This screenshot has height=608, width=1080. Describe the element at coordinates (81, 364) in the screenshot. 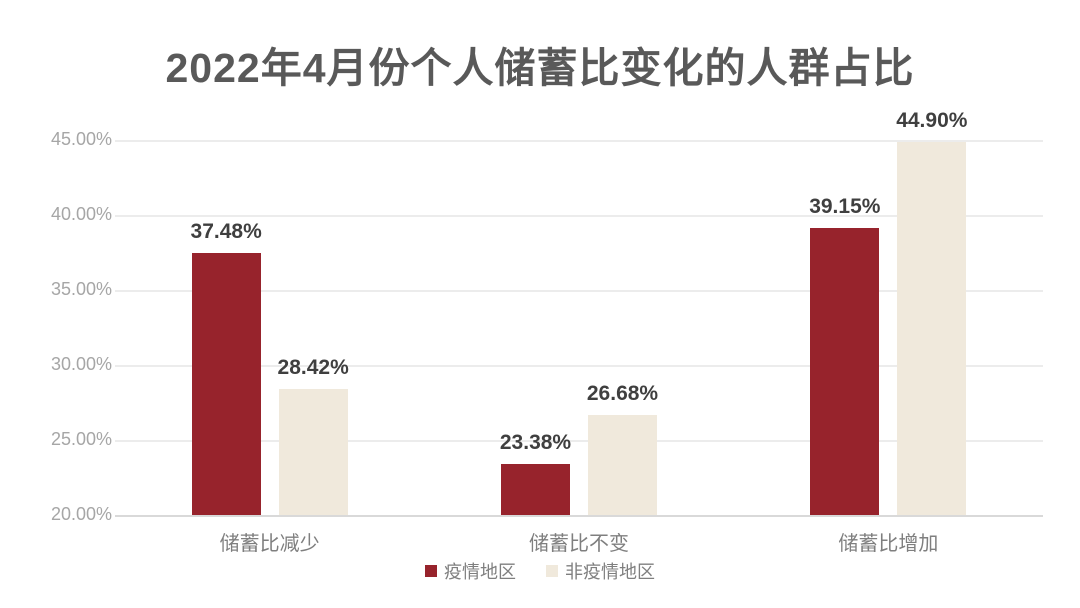

I see `y-axis-tick-label: 30.00%` at that location.